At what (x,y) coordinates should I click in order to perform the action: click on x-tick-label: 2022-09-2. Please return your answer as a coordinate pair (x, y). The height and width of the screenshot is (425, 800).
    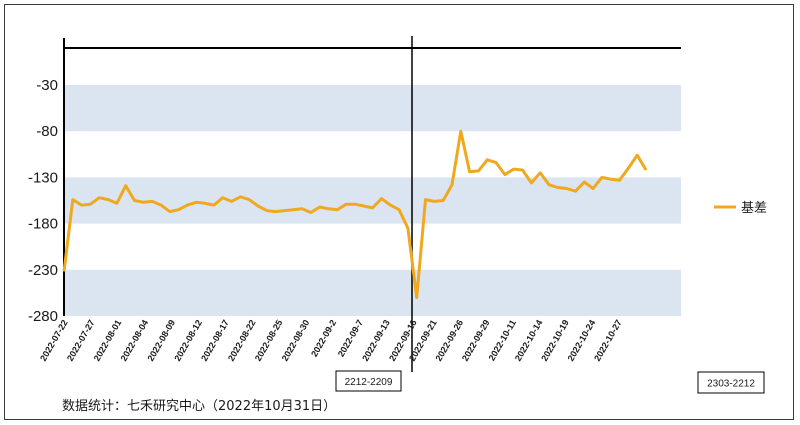
    Looking at the image, I should click on (323, 338).